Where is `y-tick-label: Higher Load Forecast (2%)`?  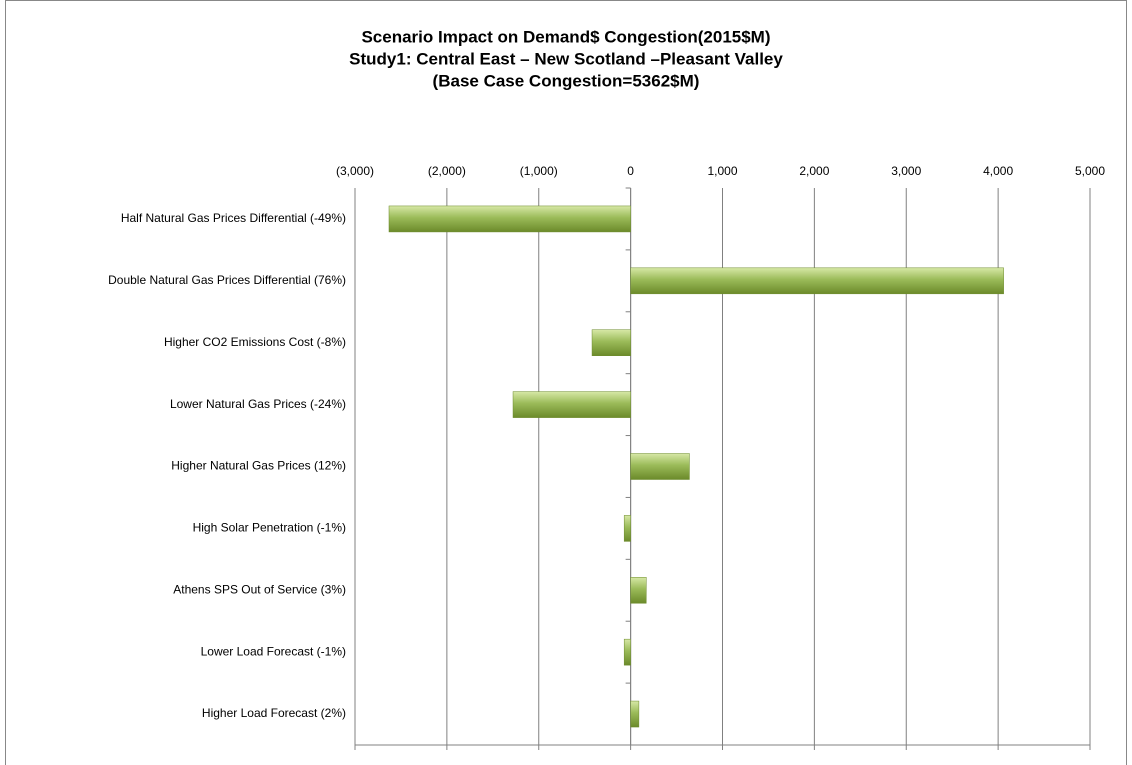
y-tick-label: Higher Load Forecast (2%) is located at coordinates (274, 713).